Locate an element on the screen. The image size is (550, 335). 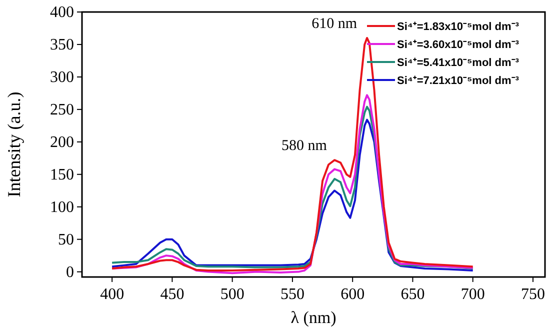
y-tick-label: 150 is located at coordinates (62, 175).